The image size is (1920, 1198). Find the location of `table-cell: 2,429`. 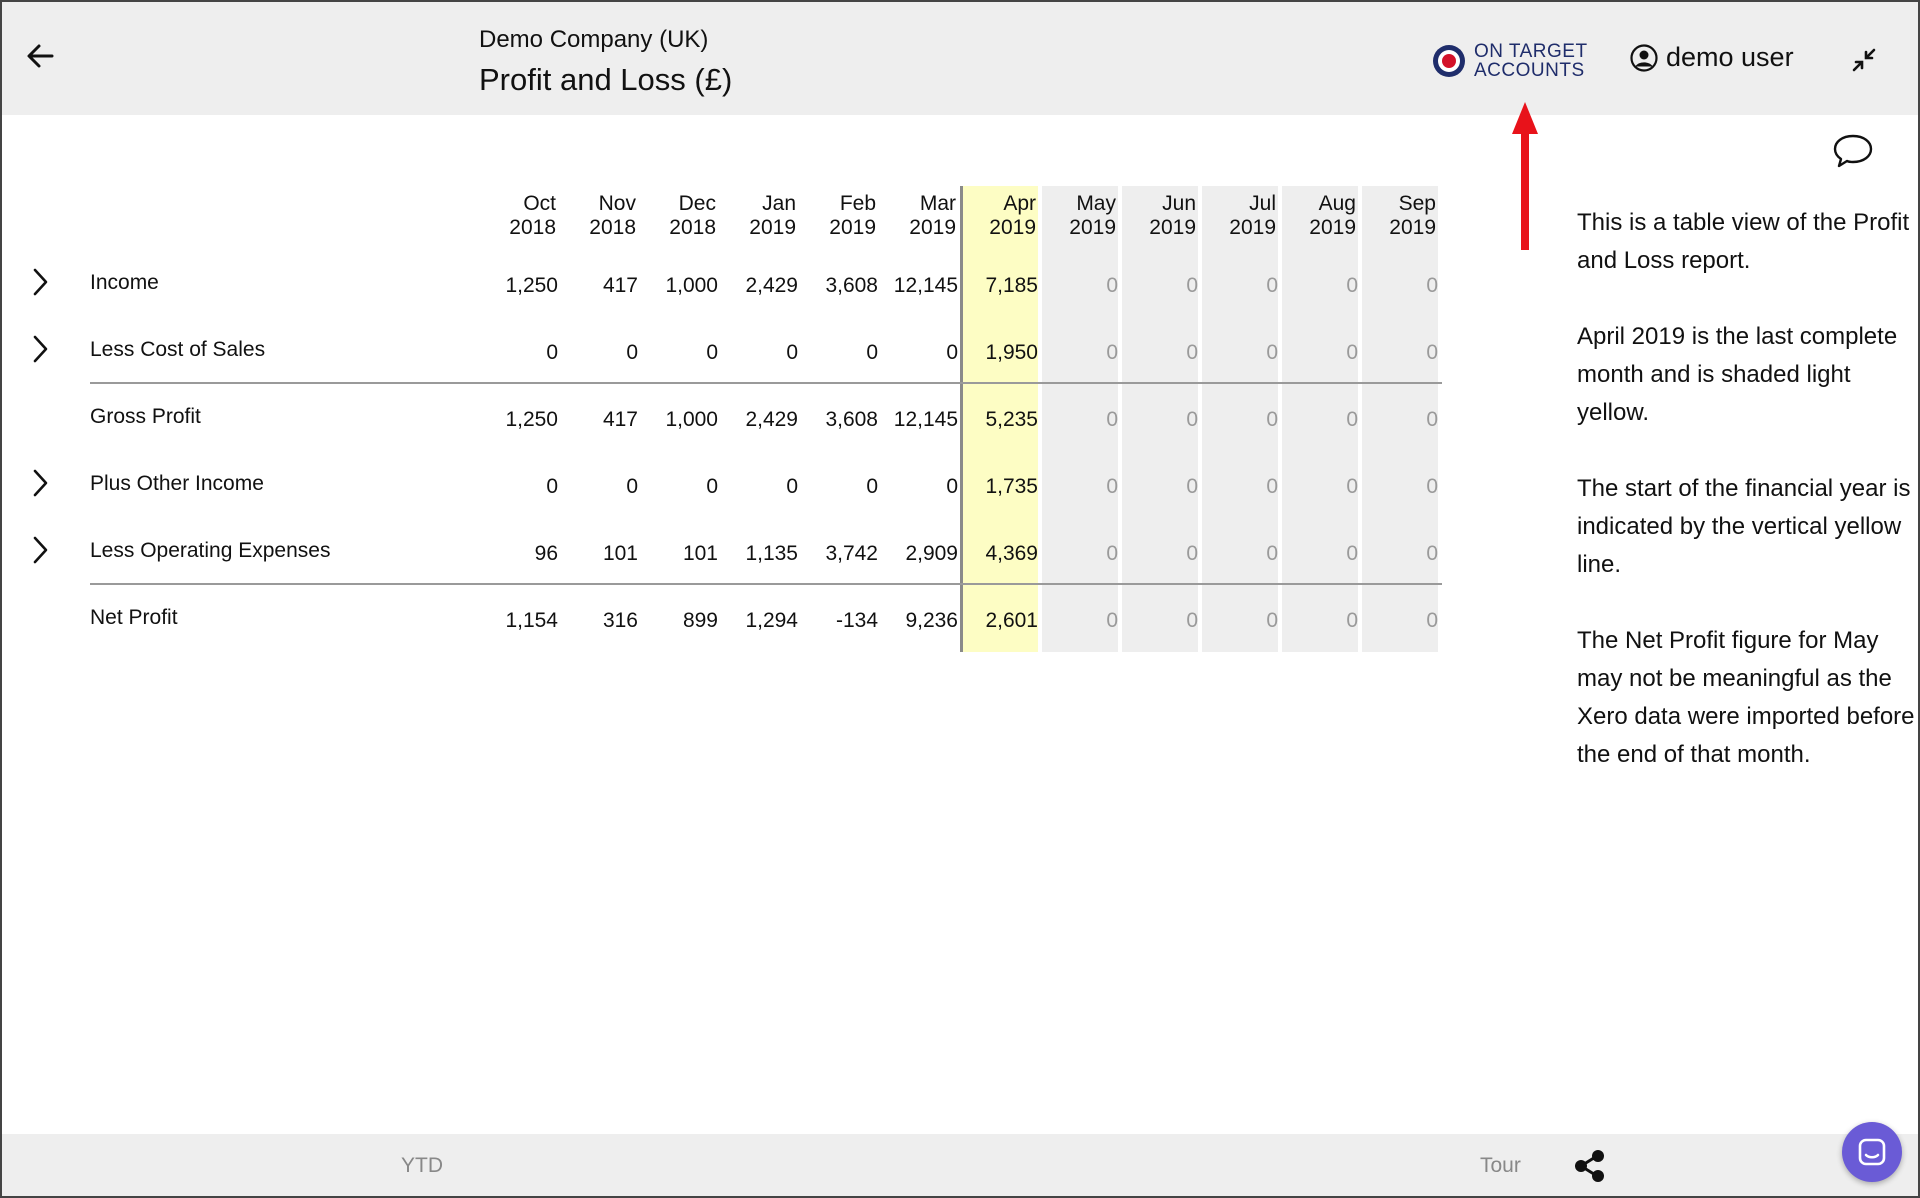

table-cell: 2,429 is located at coordinates (771, 285).